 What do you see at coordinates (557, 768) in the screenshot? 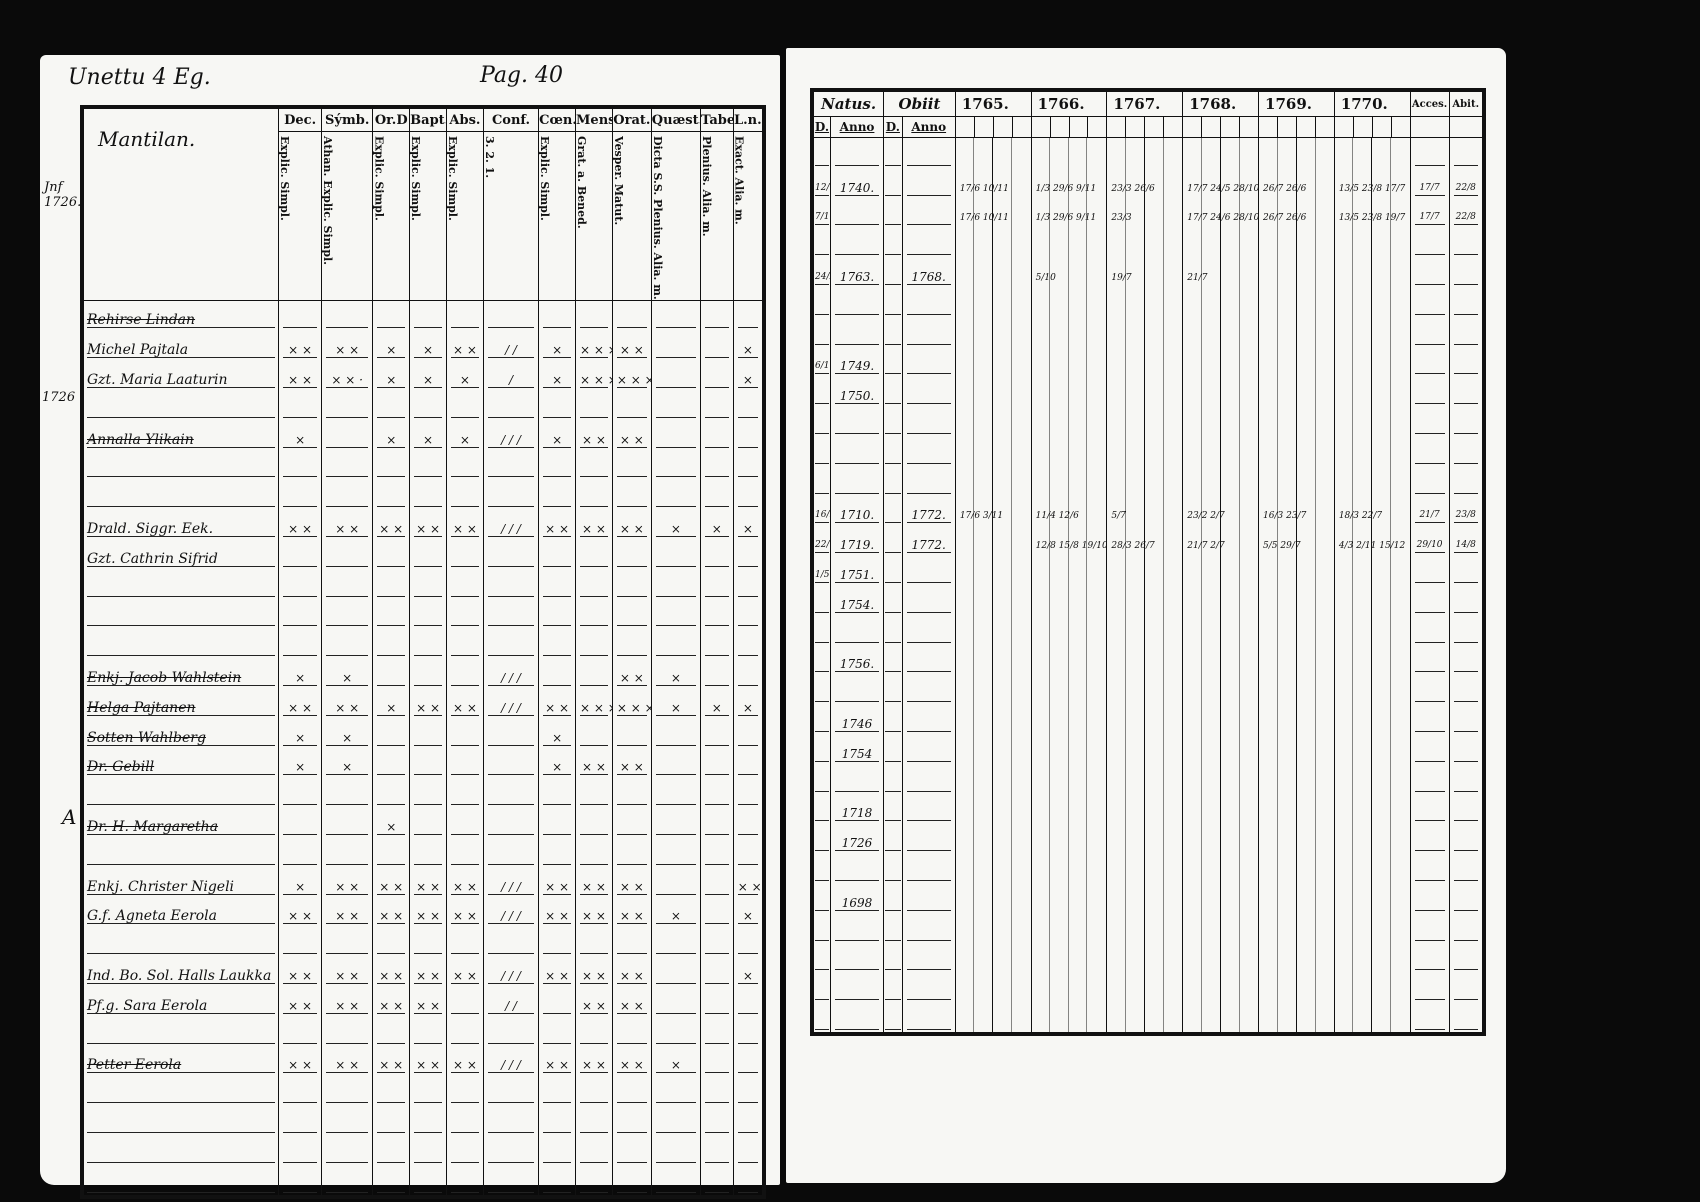
I see `cell-text: ×` at bounding box center [557, 768].